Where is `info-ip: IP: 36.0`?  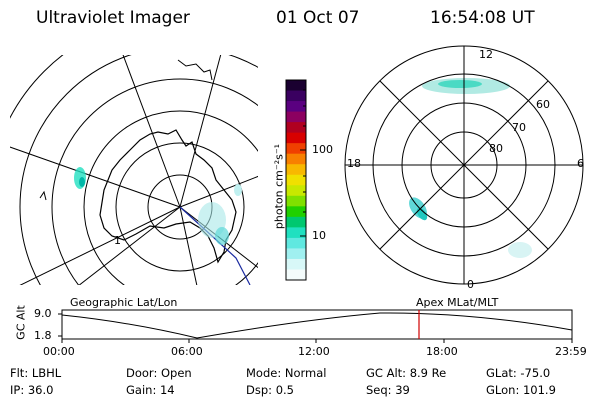 info-ip: IP: 36.0 is located at coordinates (32, 390).